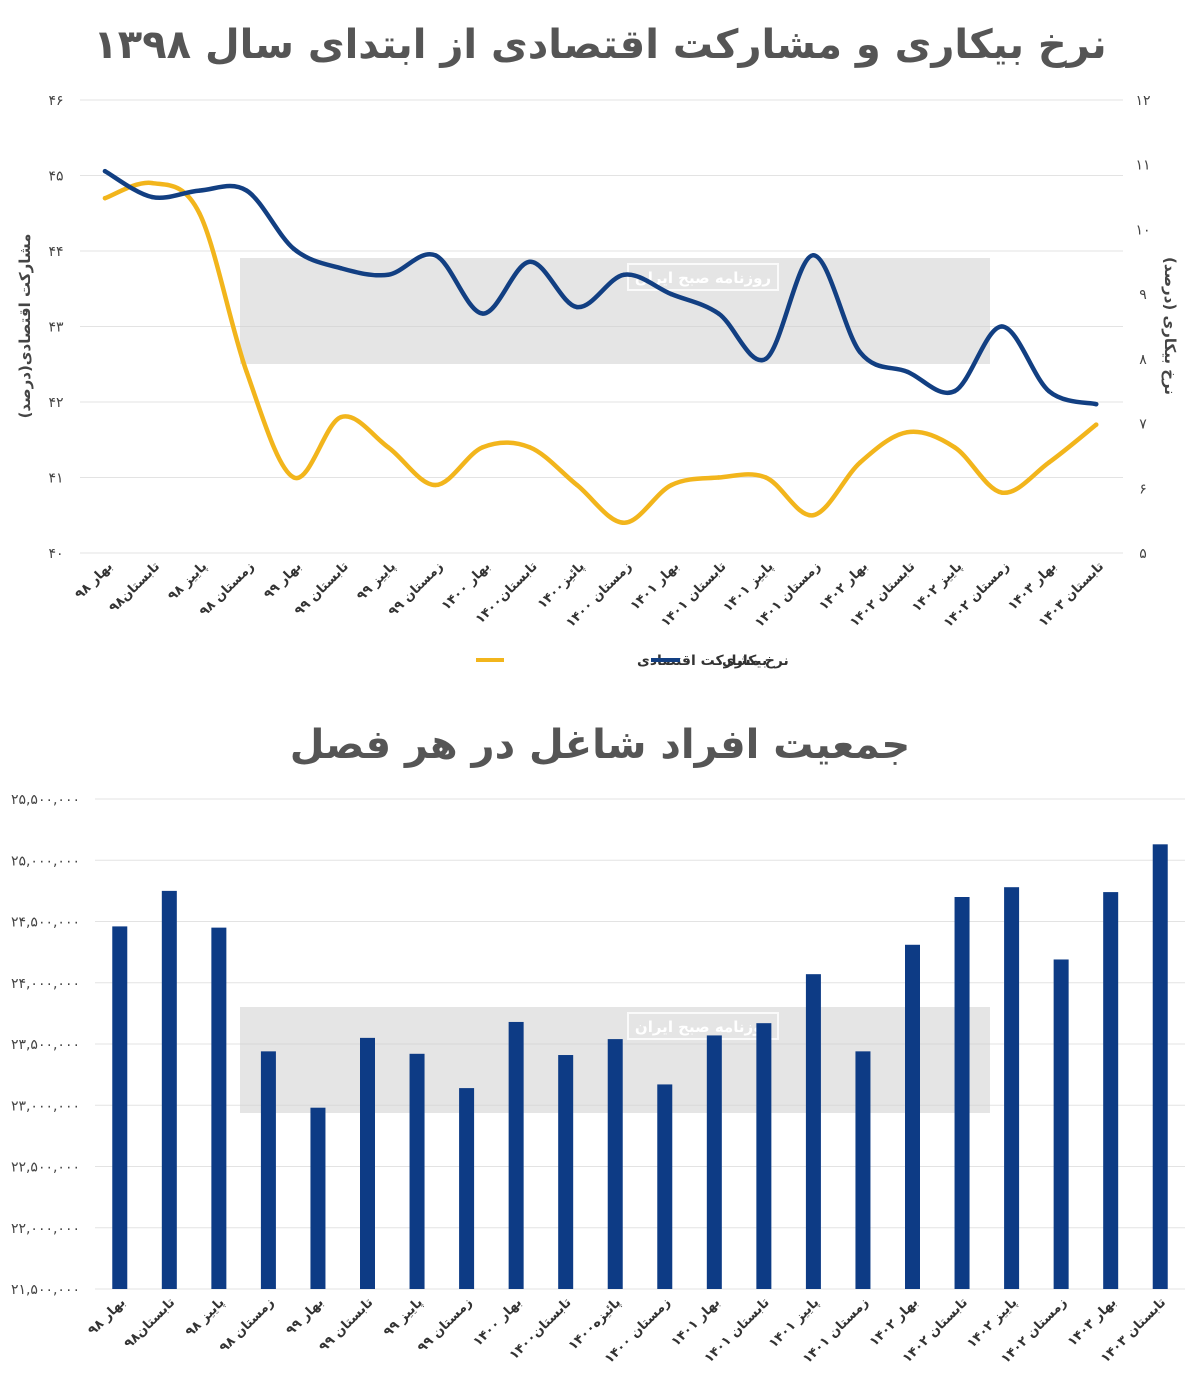 This screenshot has width=1200, height=1391. What do you see at coordinates (56, 328) in the screenshot?
I see `y-left-tick-label: ۴۳` at bounding box center [56, 328].